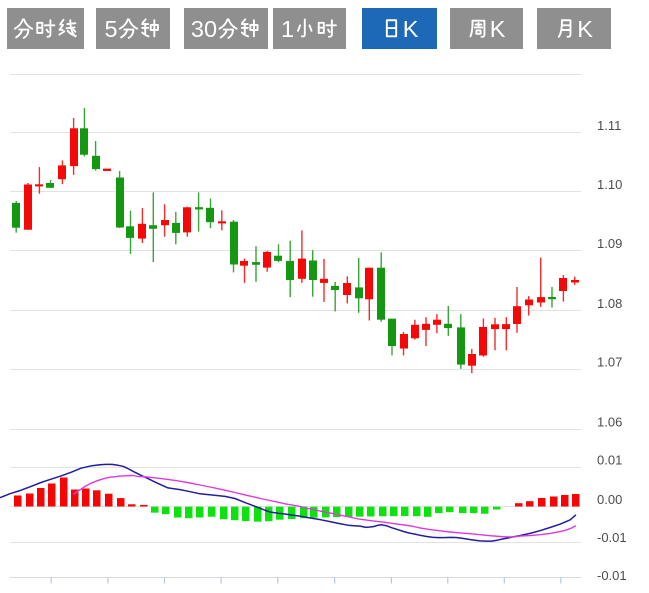  What do you see at coordinates (609, 303) in the screenshot?
I see `svg-text: 1.08` at bounding box center [609, 303].